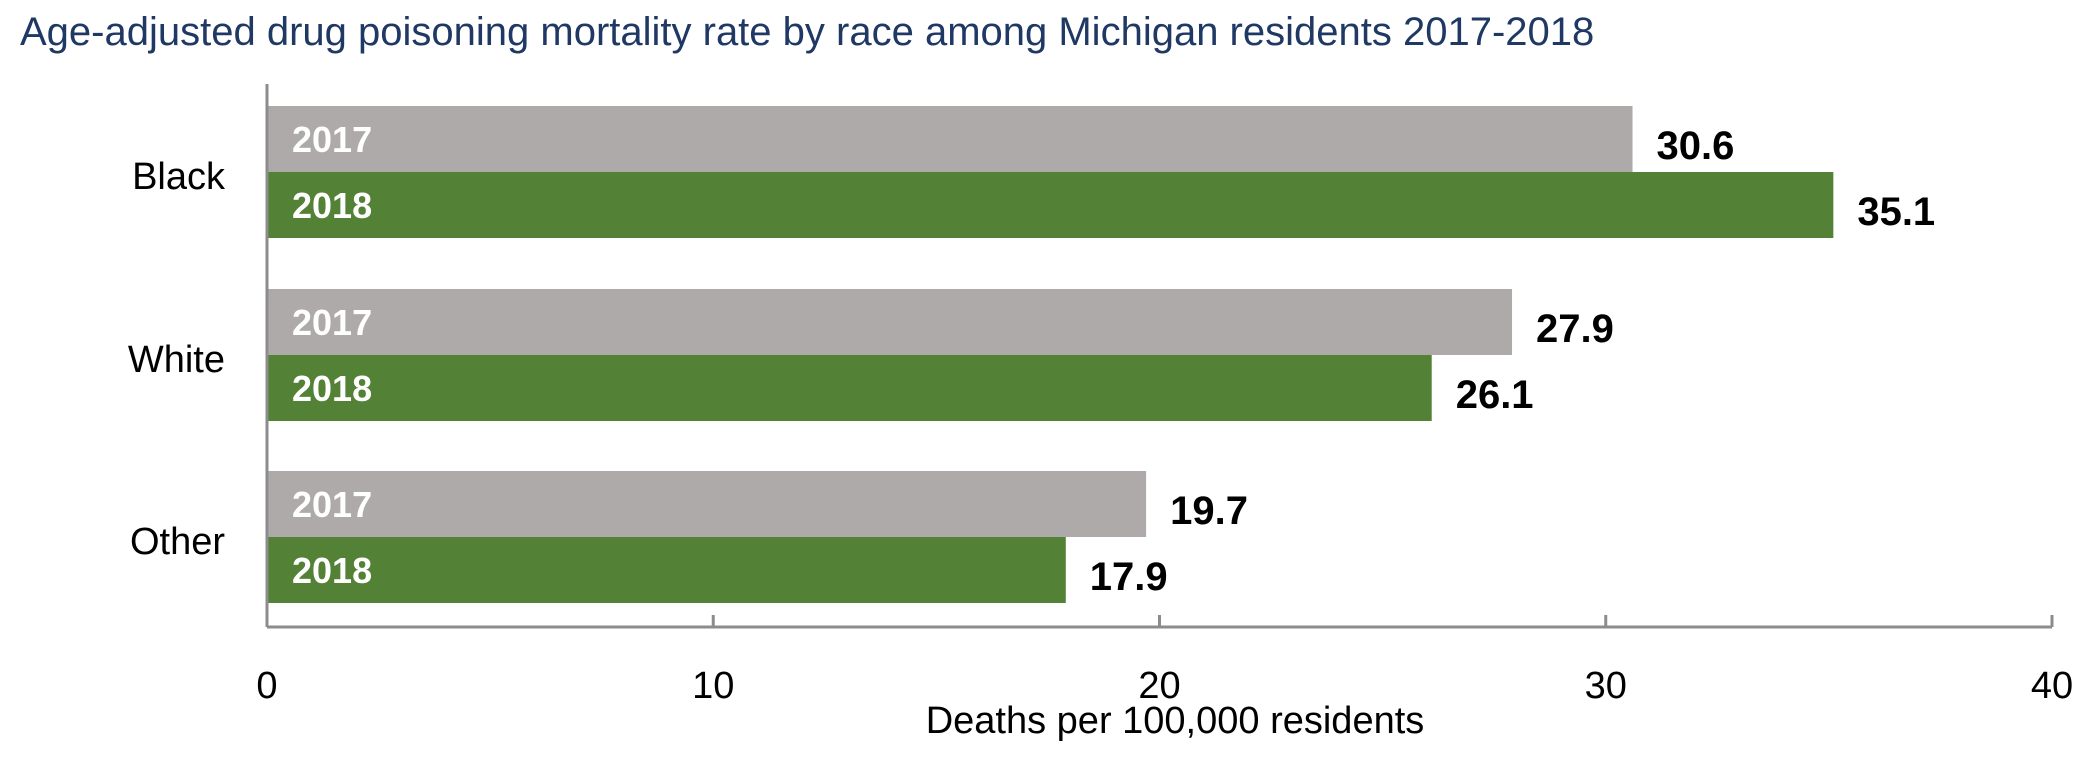  I want to click on bar-series-label-black-2017: 2017, so click(332, 139).